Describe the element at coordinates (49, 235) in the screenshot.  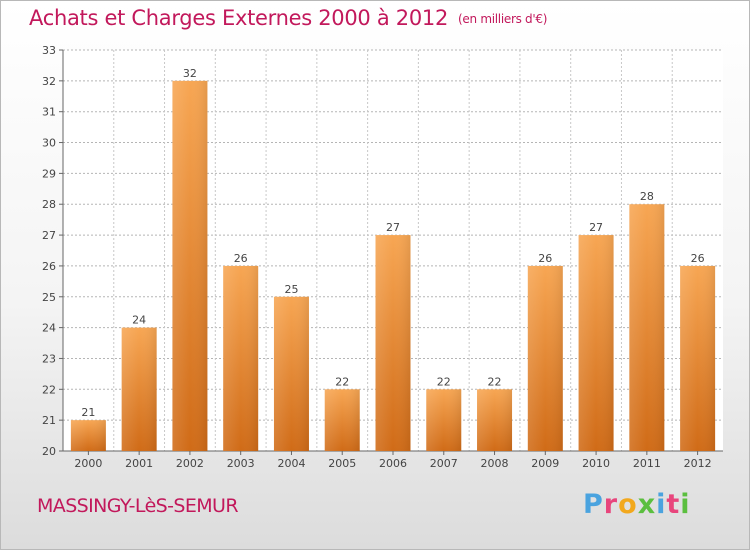
I see `y-tick-label: 27` at that location.